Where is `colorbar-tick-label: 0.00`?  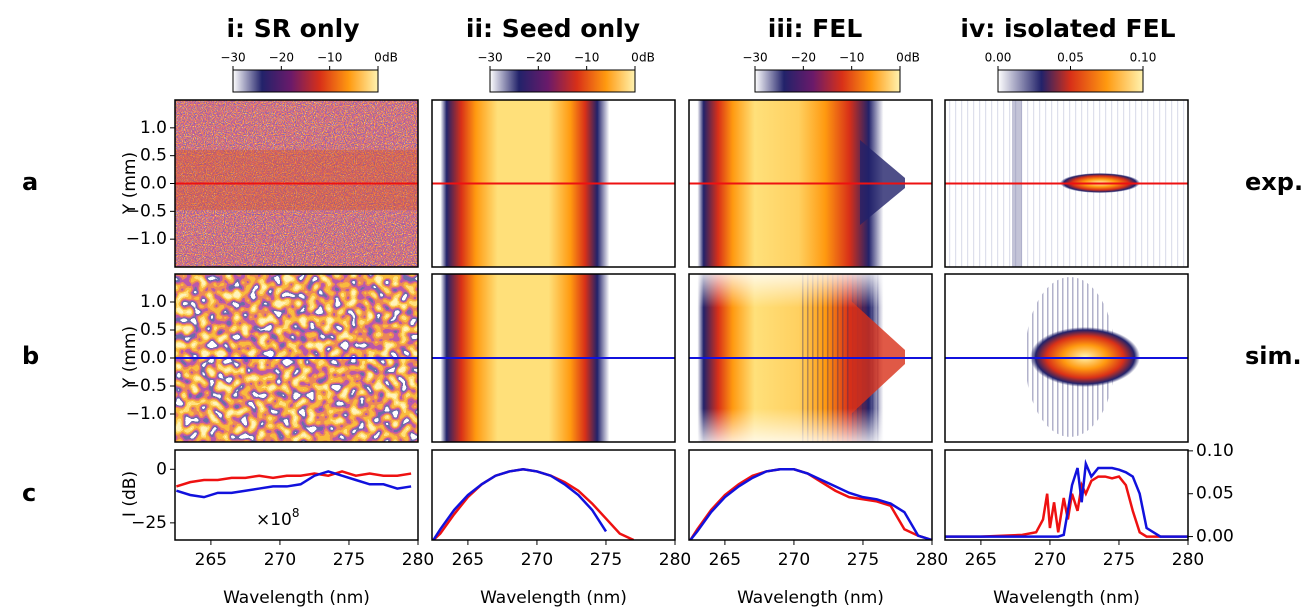 colorbar-tick-label: 0.00 is located at coordinates (998, 58).